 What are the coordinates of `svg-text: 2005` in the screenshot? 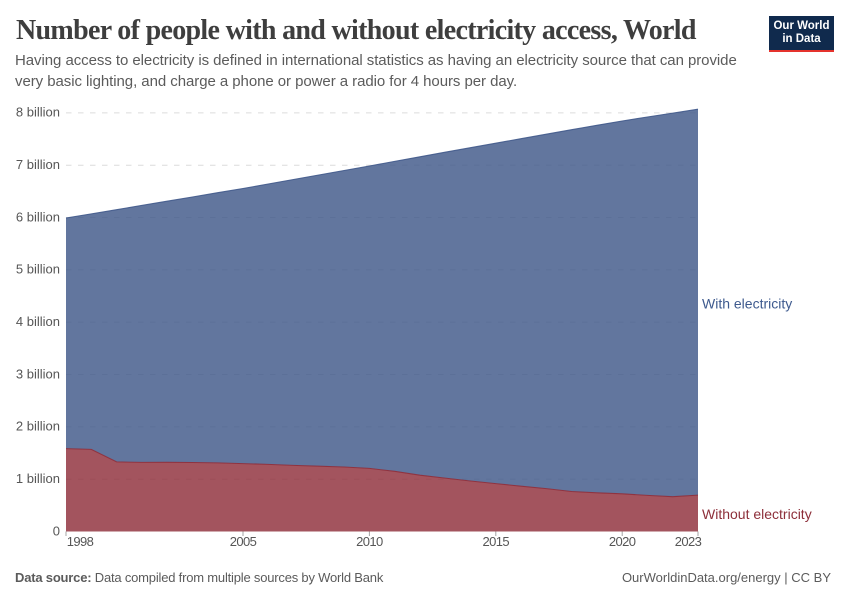 It's located at (243, 541).